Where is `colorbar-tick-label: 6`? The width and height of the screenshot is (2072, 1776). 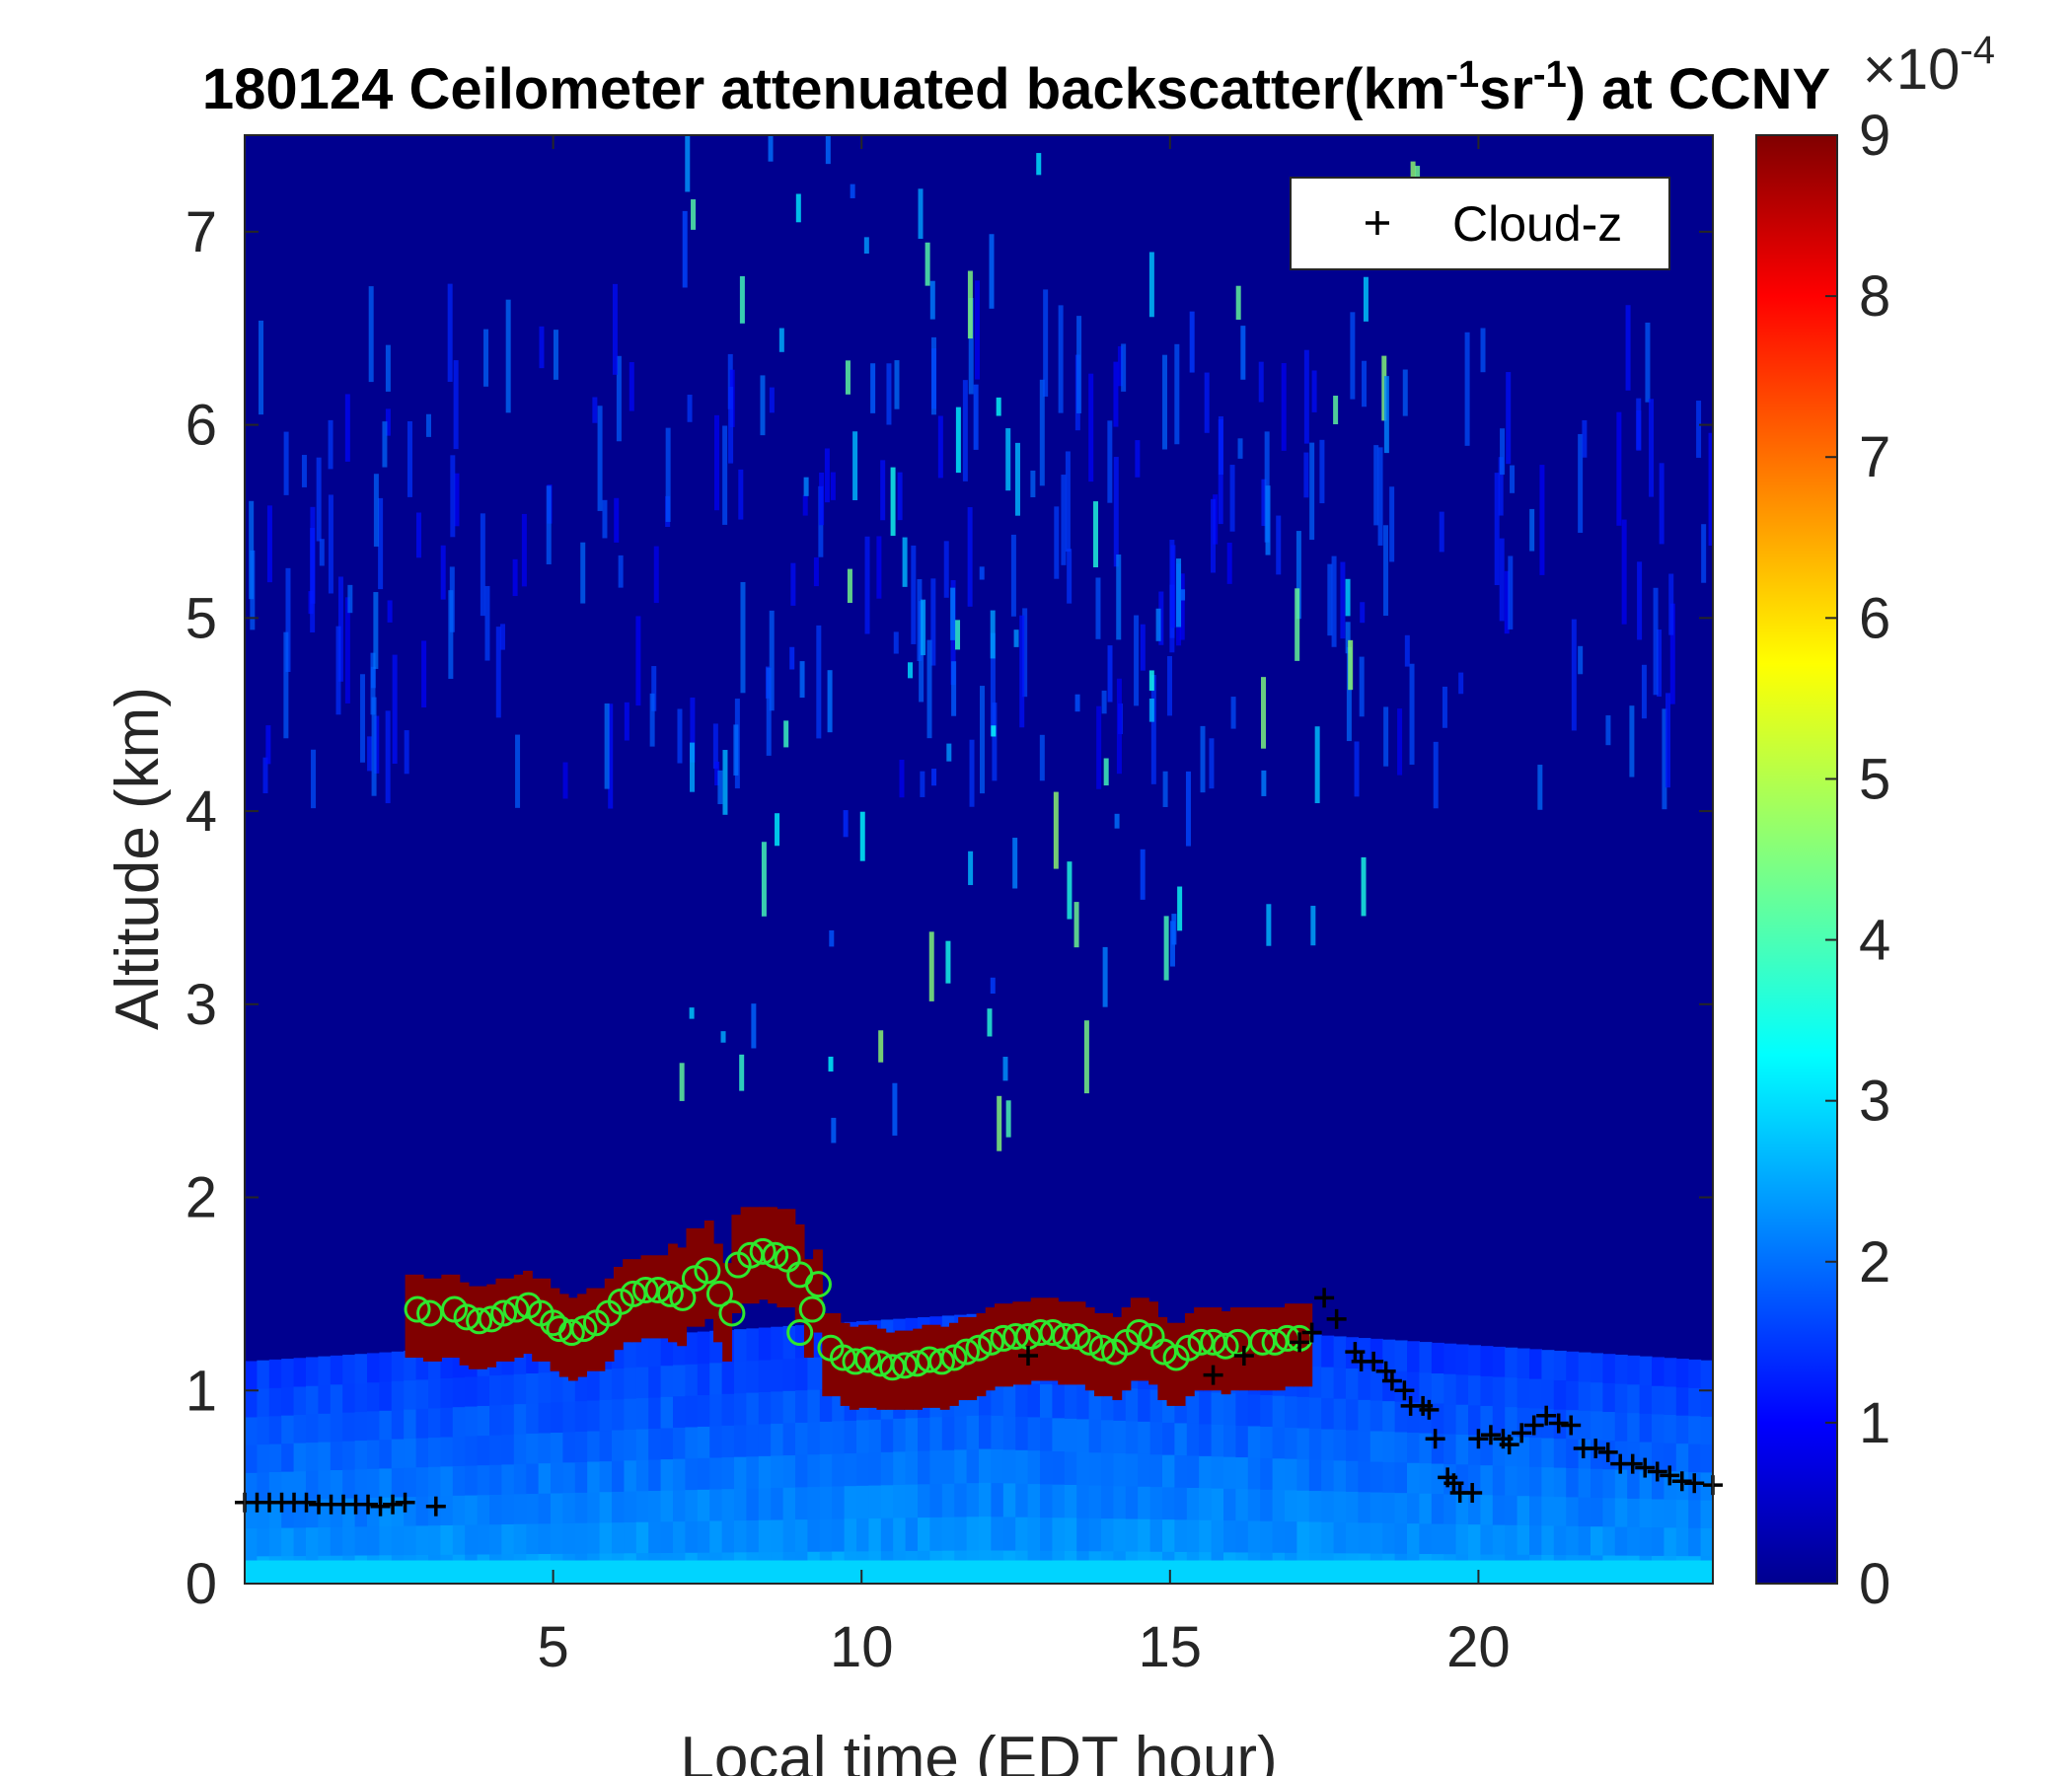 colorbar-tick-label: 6 is located at coordinates (1875, 618).